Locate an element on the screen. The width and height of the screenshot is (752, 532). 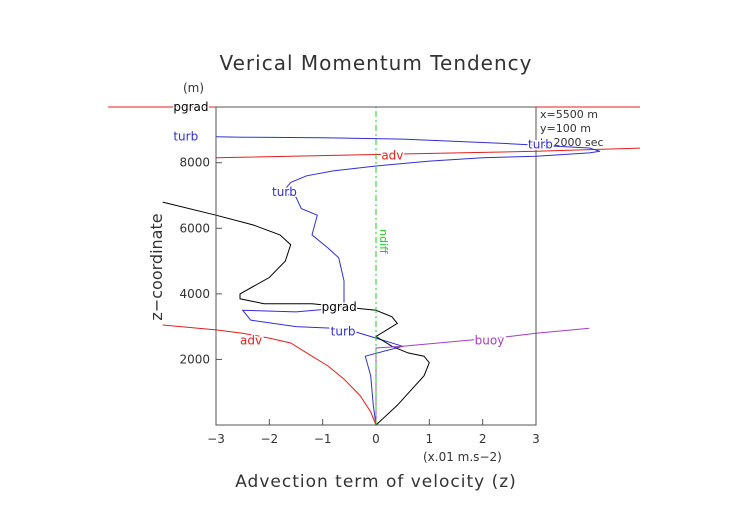
info-line: y=100 m is located at coordinates (565, 128).